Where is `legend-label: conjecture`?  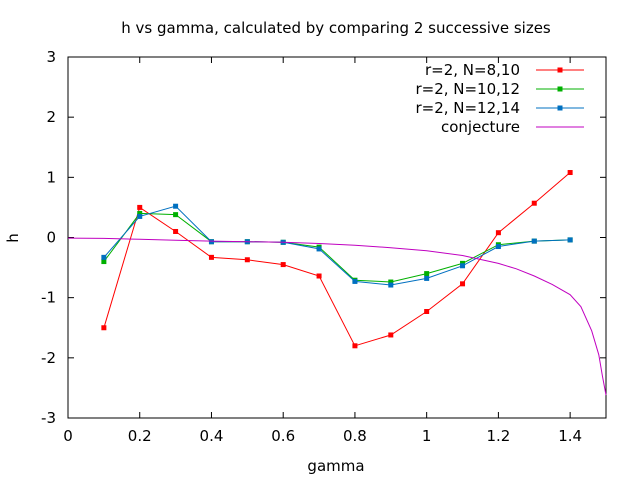
legend-label: conjecture is located at coordinates (480, 127).